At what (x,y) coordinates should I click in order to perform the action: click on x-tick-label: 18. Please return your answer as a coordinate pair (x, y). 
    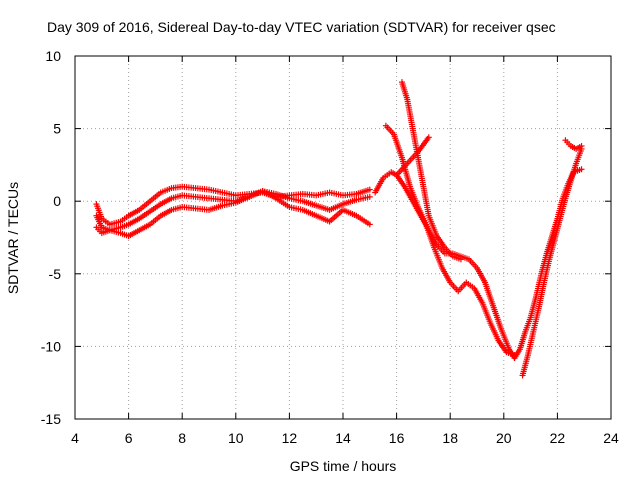
    Looking at the image, I should click on (450, 438).